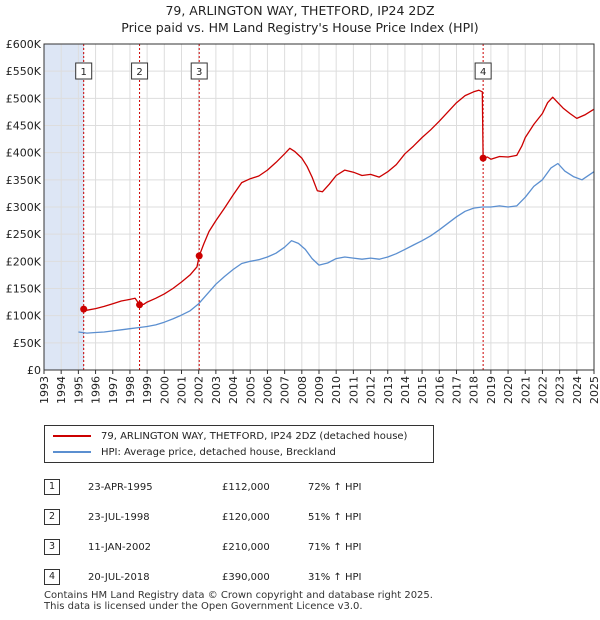 The width and height of the screenshot is (600, 620). I want to click on x-tick-label: 2022, so click(542, 390).